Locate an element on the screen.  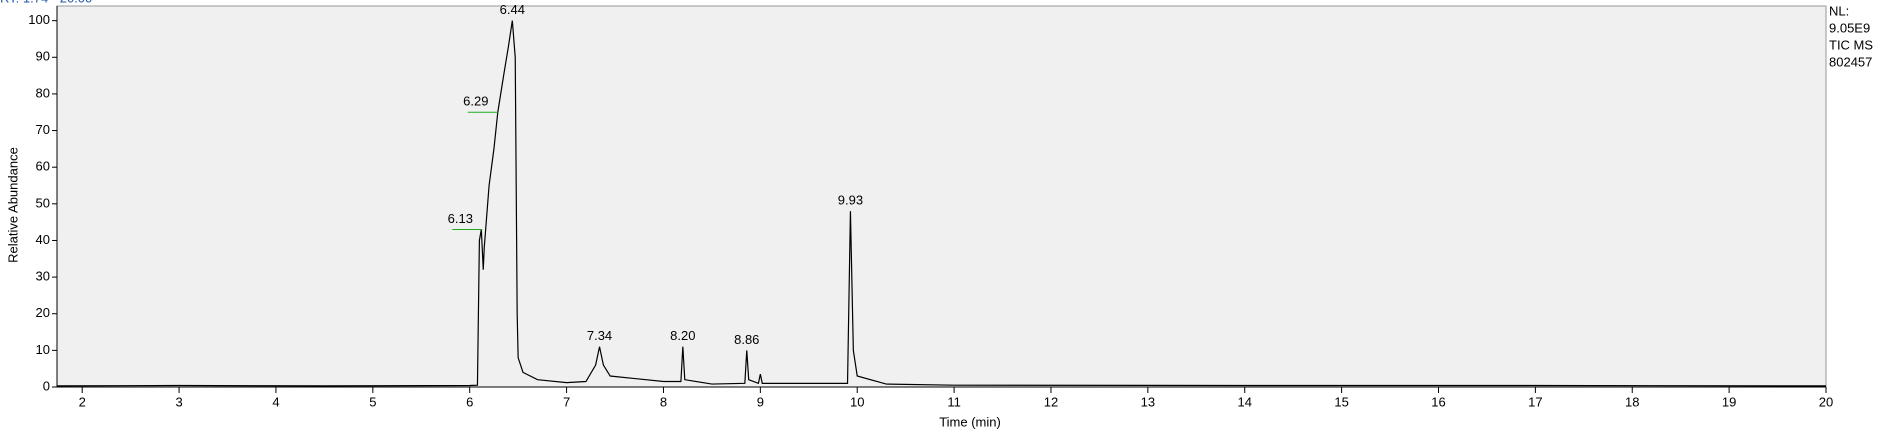
x-tick-label: 15 is located at coordinates (1341, 401).